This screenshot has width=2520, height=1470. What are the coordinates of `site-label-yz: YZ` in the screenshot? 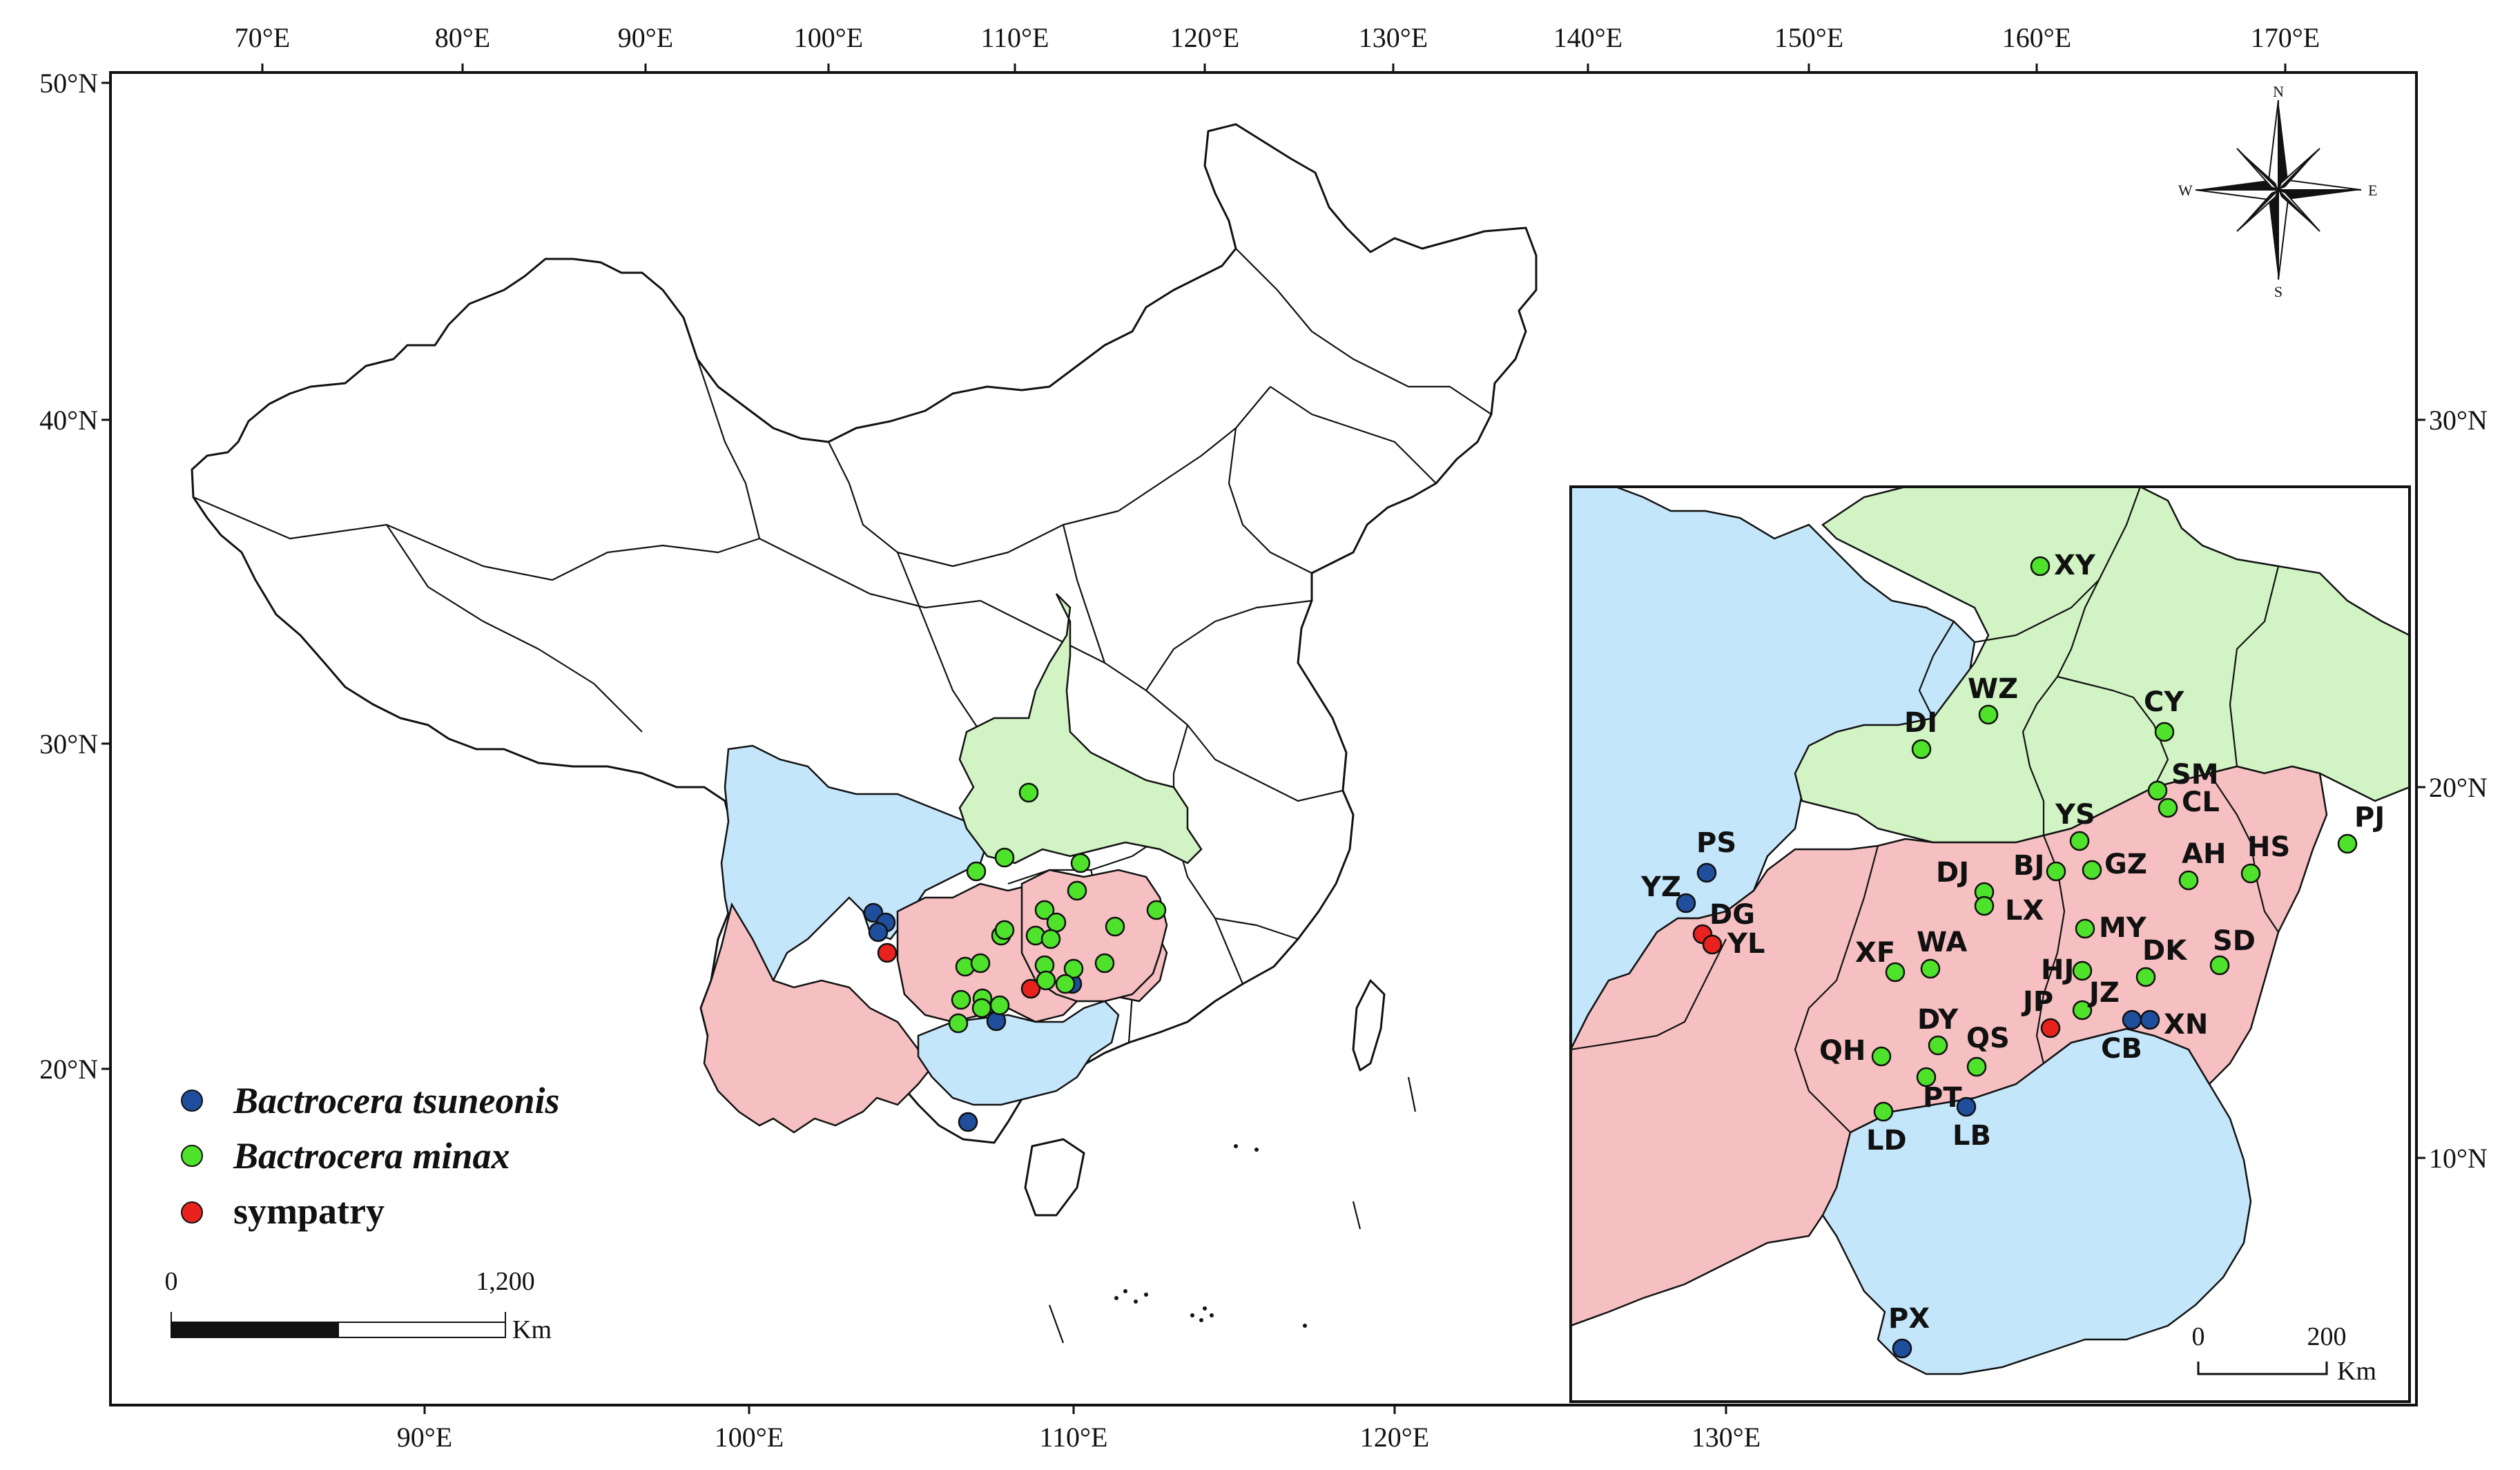 It's located at (1661, 887).